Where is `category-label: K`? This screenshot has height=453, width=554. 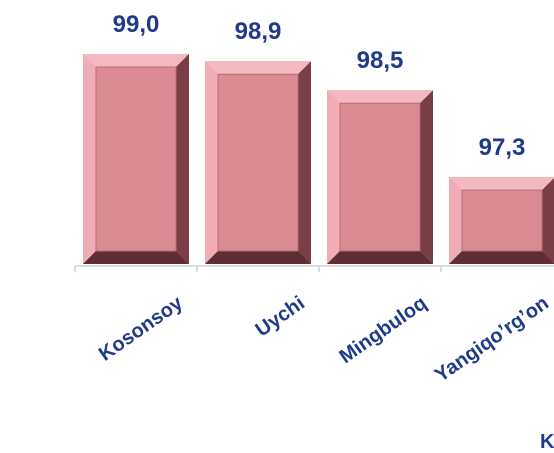 category-label: K is located at coordinates (547, 442).